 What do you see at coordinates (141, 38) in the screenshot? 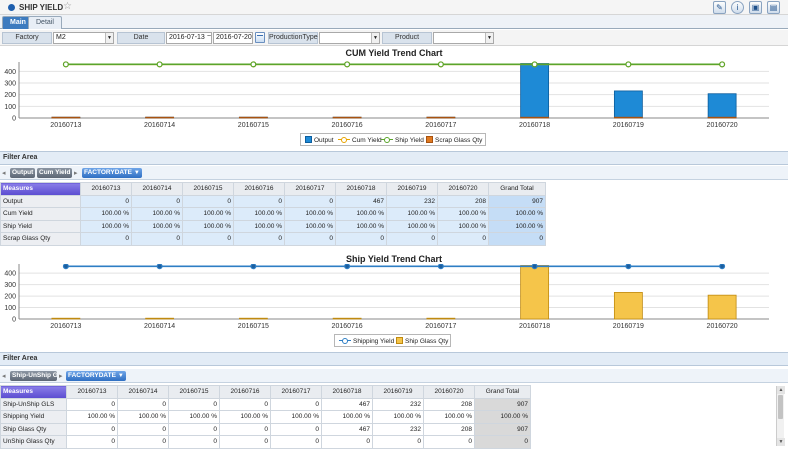
I see `date-label: Date` at bounding box center [141, 38].